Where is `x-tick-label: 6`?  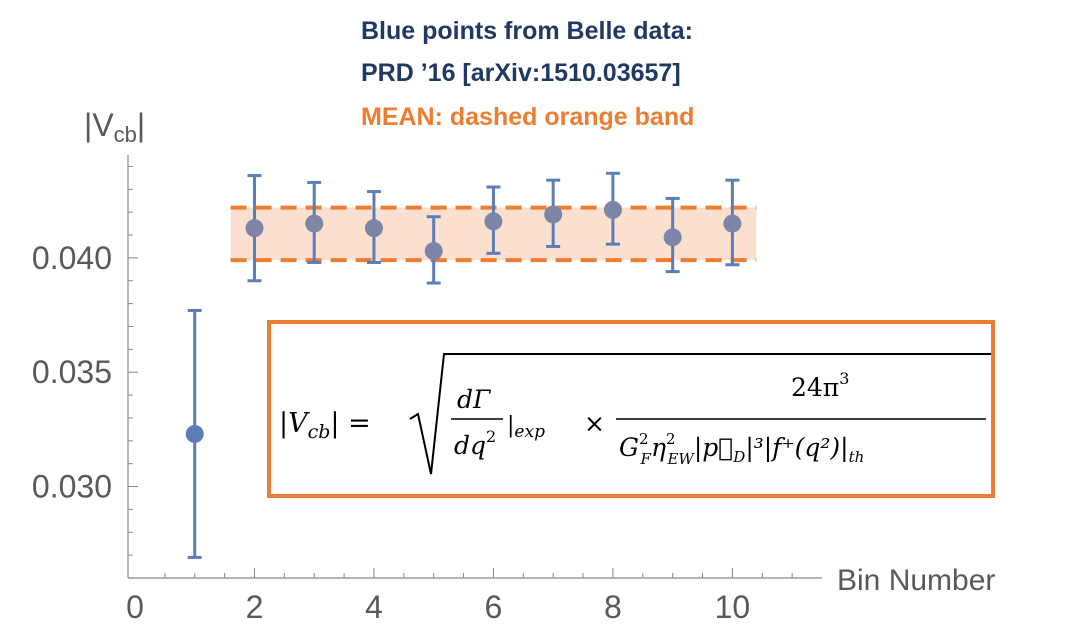 x-tick-label: 6 is located at coordinates (494, 607).